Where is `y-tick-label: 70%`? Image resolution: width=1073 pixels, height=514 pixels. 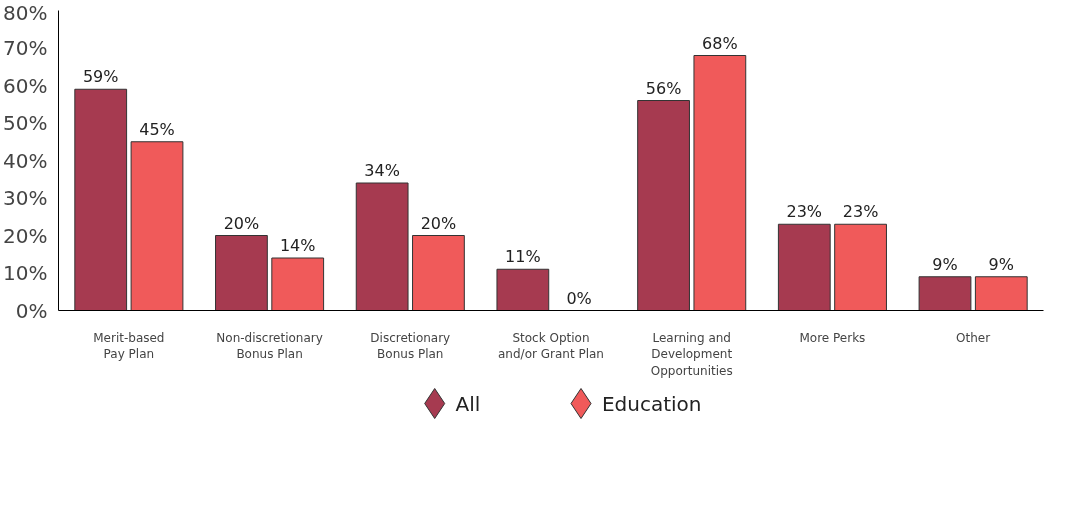
y-tick-label: 70% is located at coordinates (25, 48).